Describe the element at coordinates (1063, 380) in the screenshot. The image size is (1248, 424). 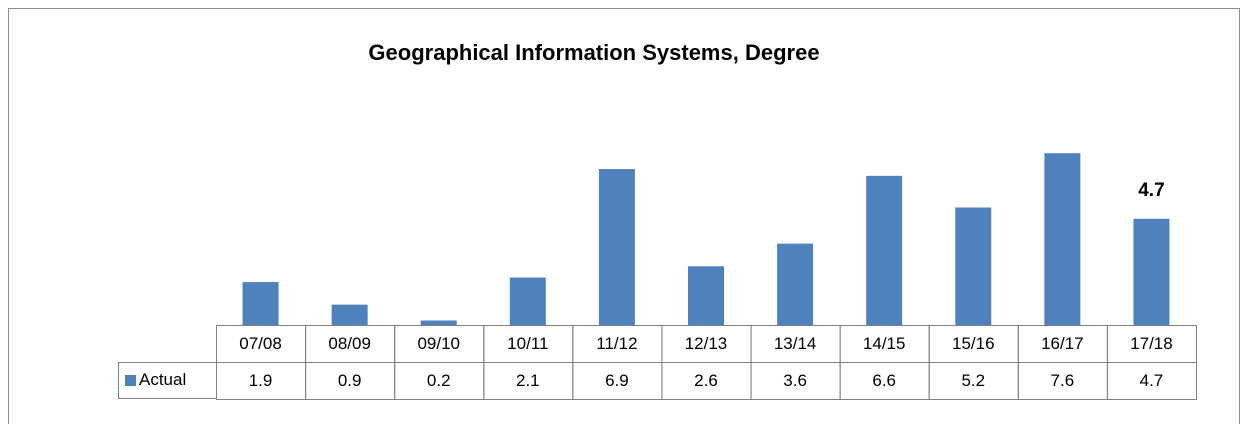
I see `table-value: 7.6` at that location.